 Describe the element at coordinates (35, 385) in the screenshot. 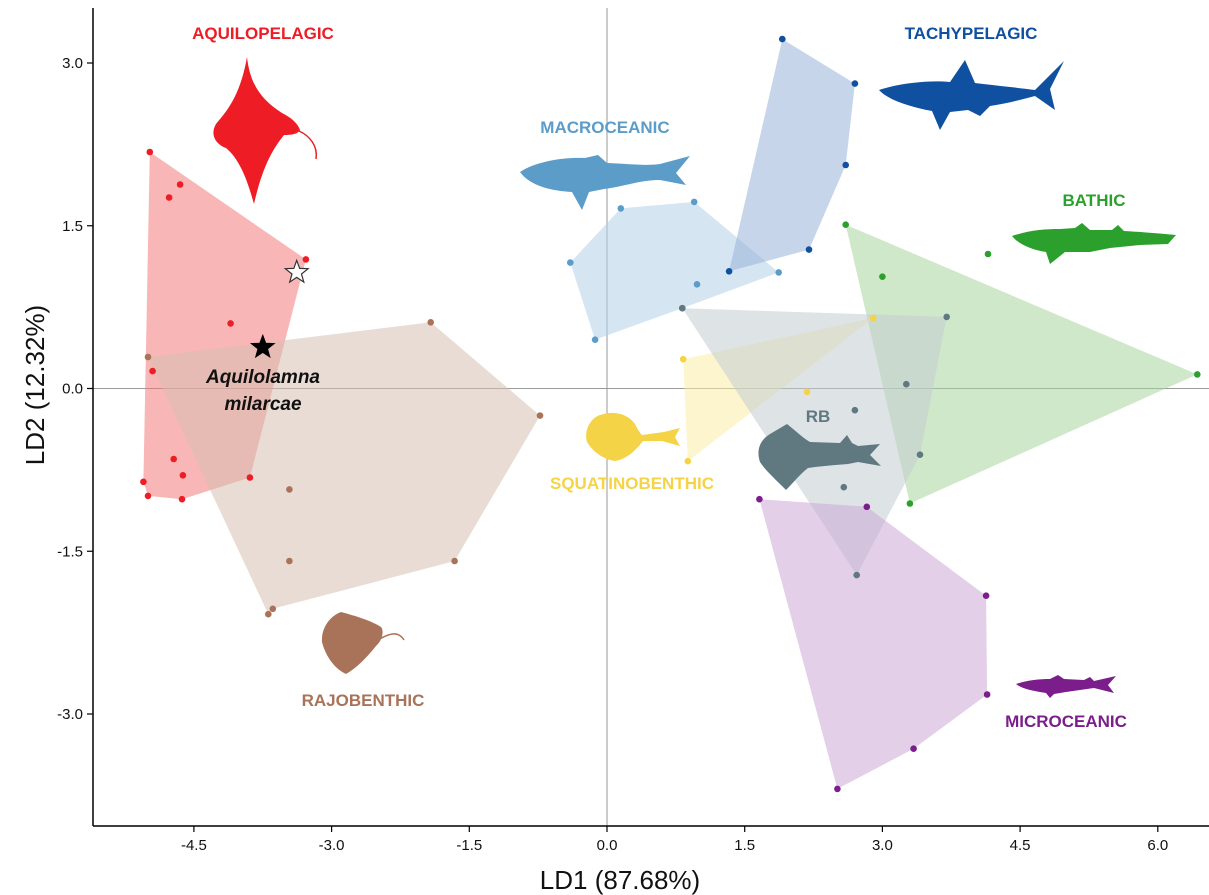

I see `y-axis-label: LD2 (12.32%)` at that location.